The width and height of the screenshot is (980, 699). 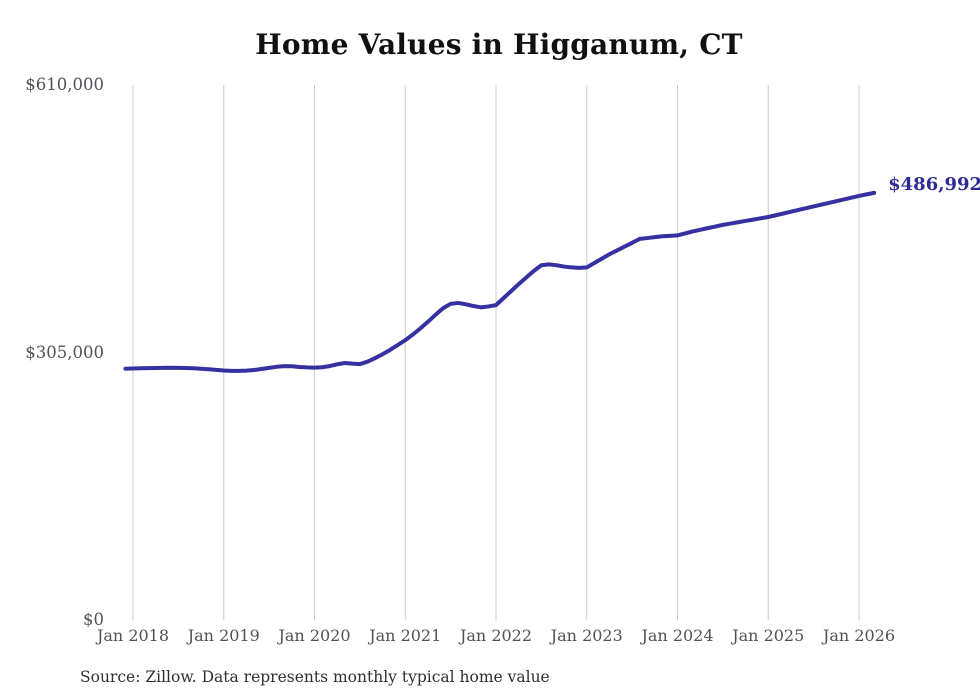 What do you see at coordinates (223, 635) in the screenshot?
I see `x-axis-tick-label: Jan 2019` at bounding box center [223, 635].